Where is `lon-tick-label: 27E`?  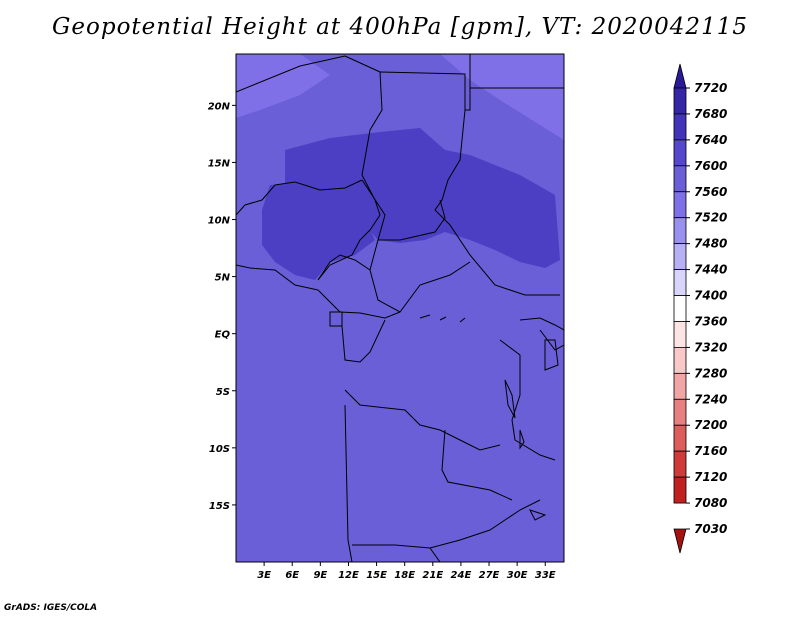 lon-tick-label: 27E is located at coordinates (489, 575).